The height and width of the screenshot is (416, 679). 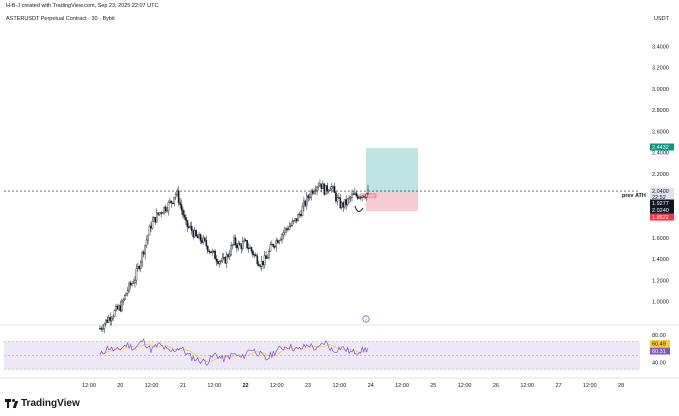 I want to click on price-tag-label: 1.9277, so click(x=660, y=204).